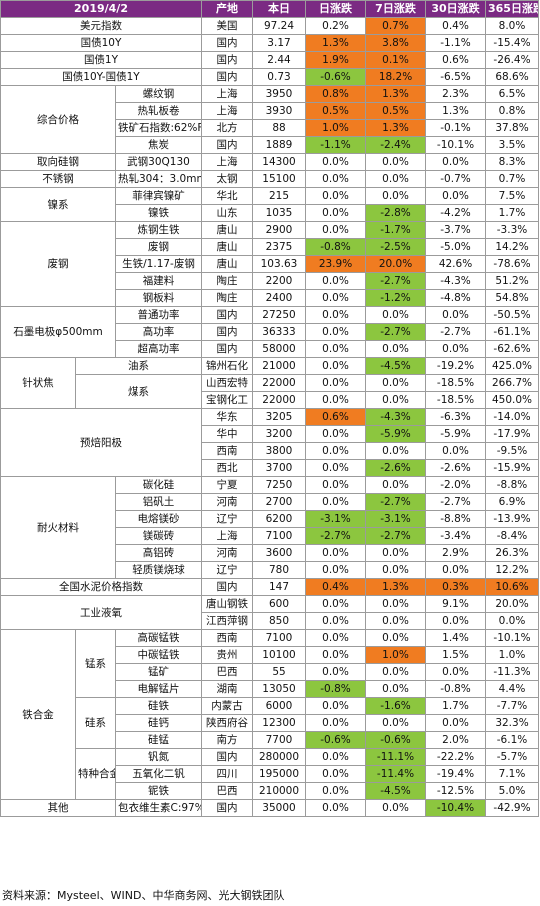 This screenshot has width=540, height=906. What do you see at coordinates (455, 366) in the screenshot?
I see `month-change-cell: -19.2%` at bounding box center [455, 366].